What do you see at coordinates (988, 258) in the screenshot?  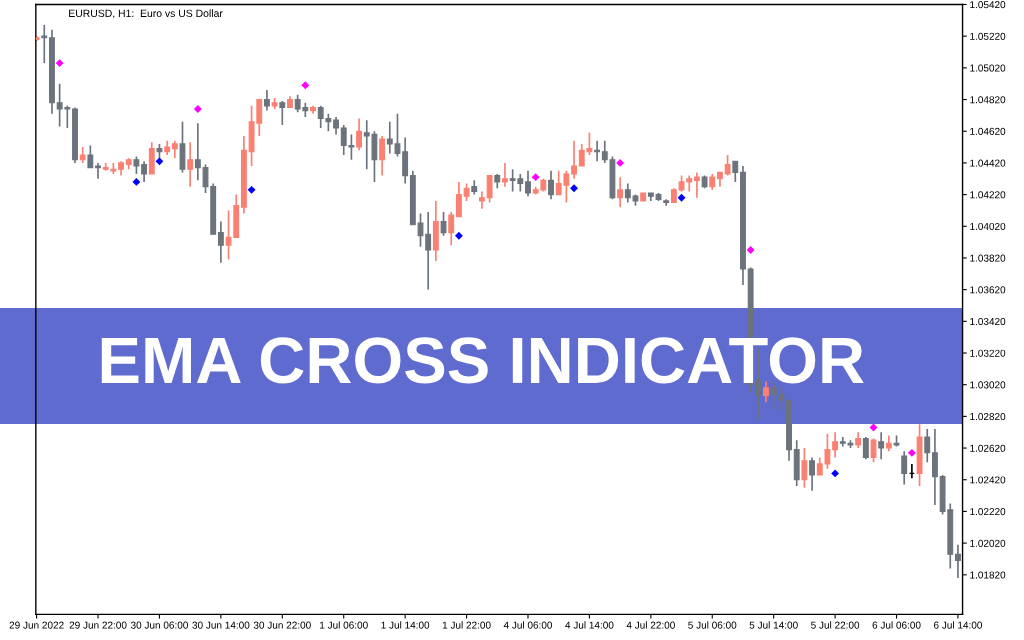 I see `y-tick-label: 1.03820` at bounding box center [988, 258].